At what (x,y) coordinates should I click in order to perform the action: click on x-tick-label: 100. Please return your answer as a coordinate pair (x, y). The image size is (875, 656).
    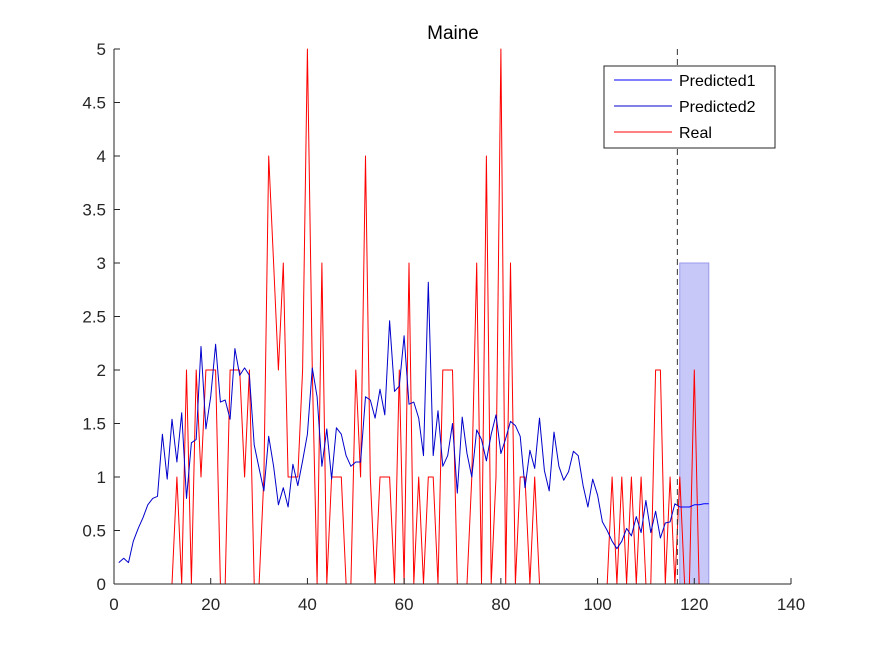
    Looking at the image, I should click on (597, 604).